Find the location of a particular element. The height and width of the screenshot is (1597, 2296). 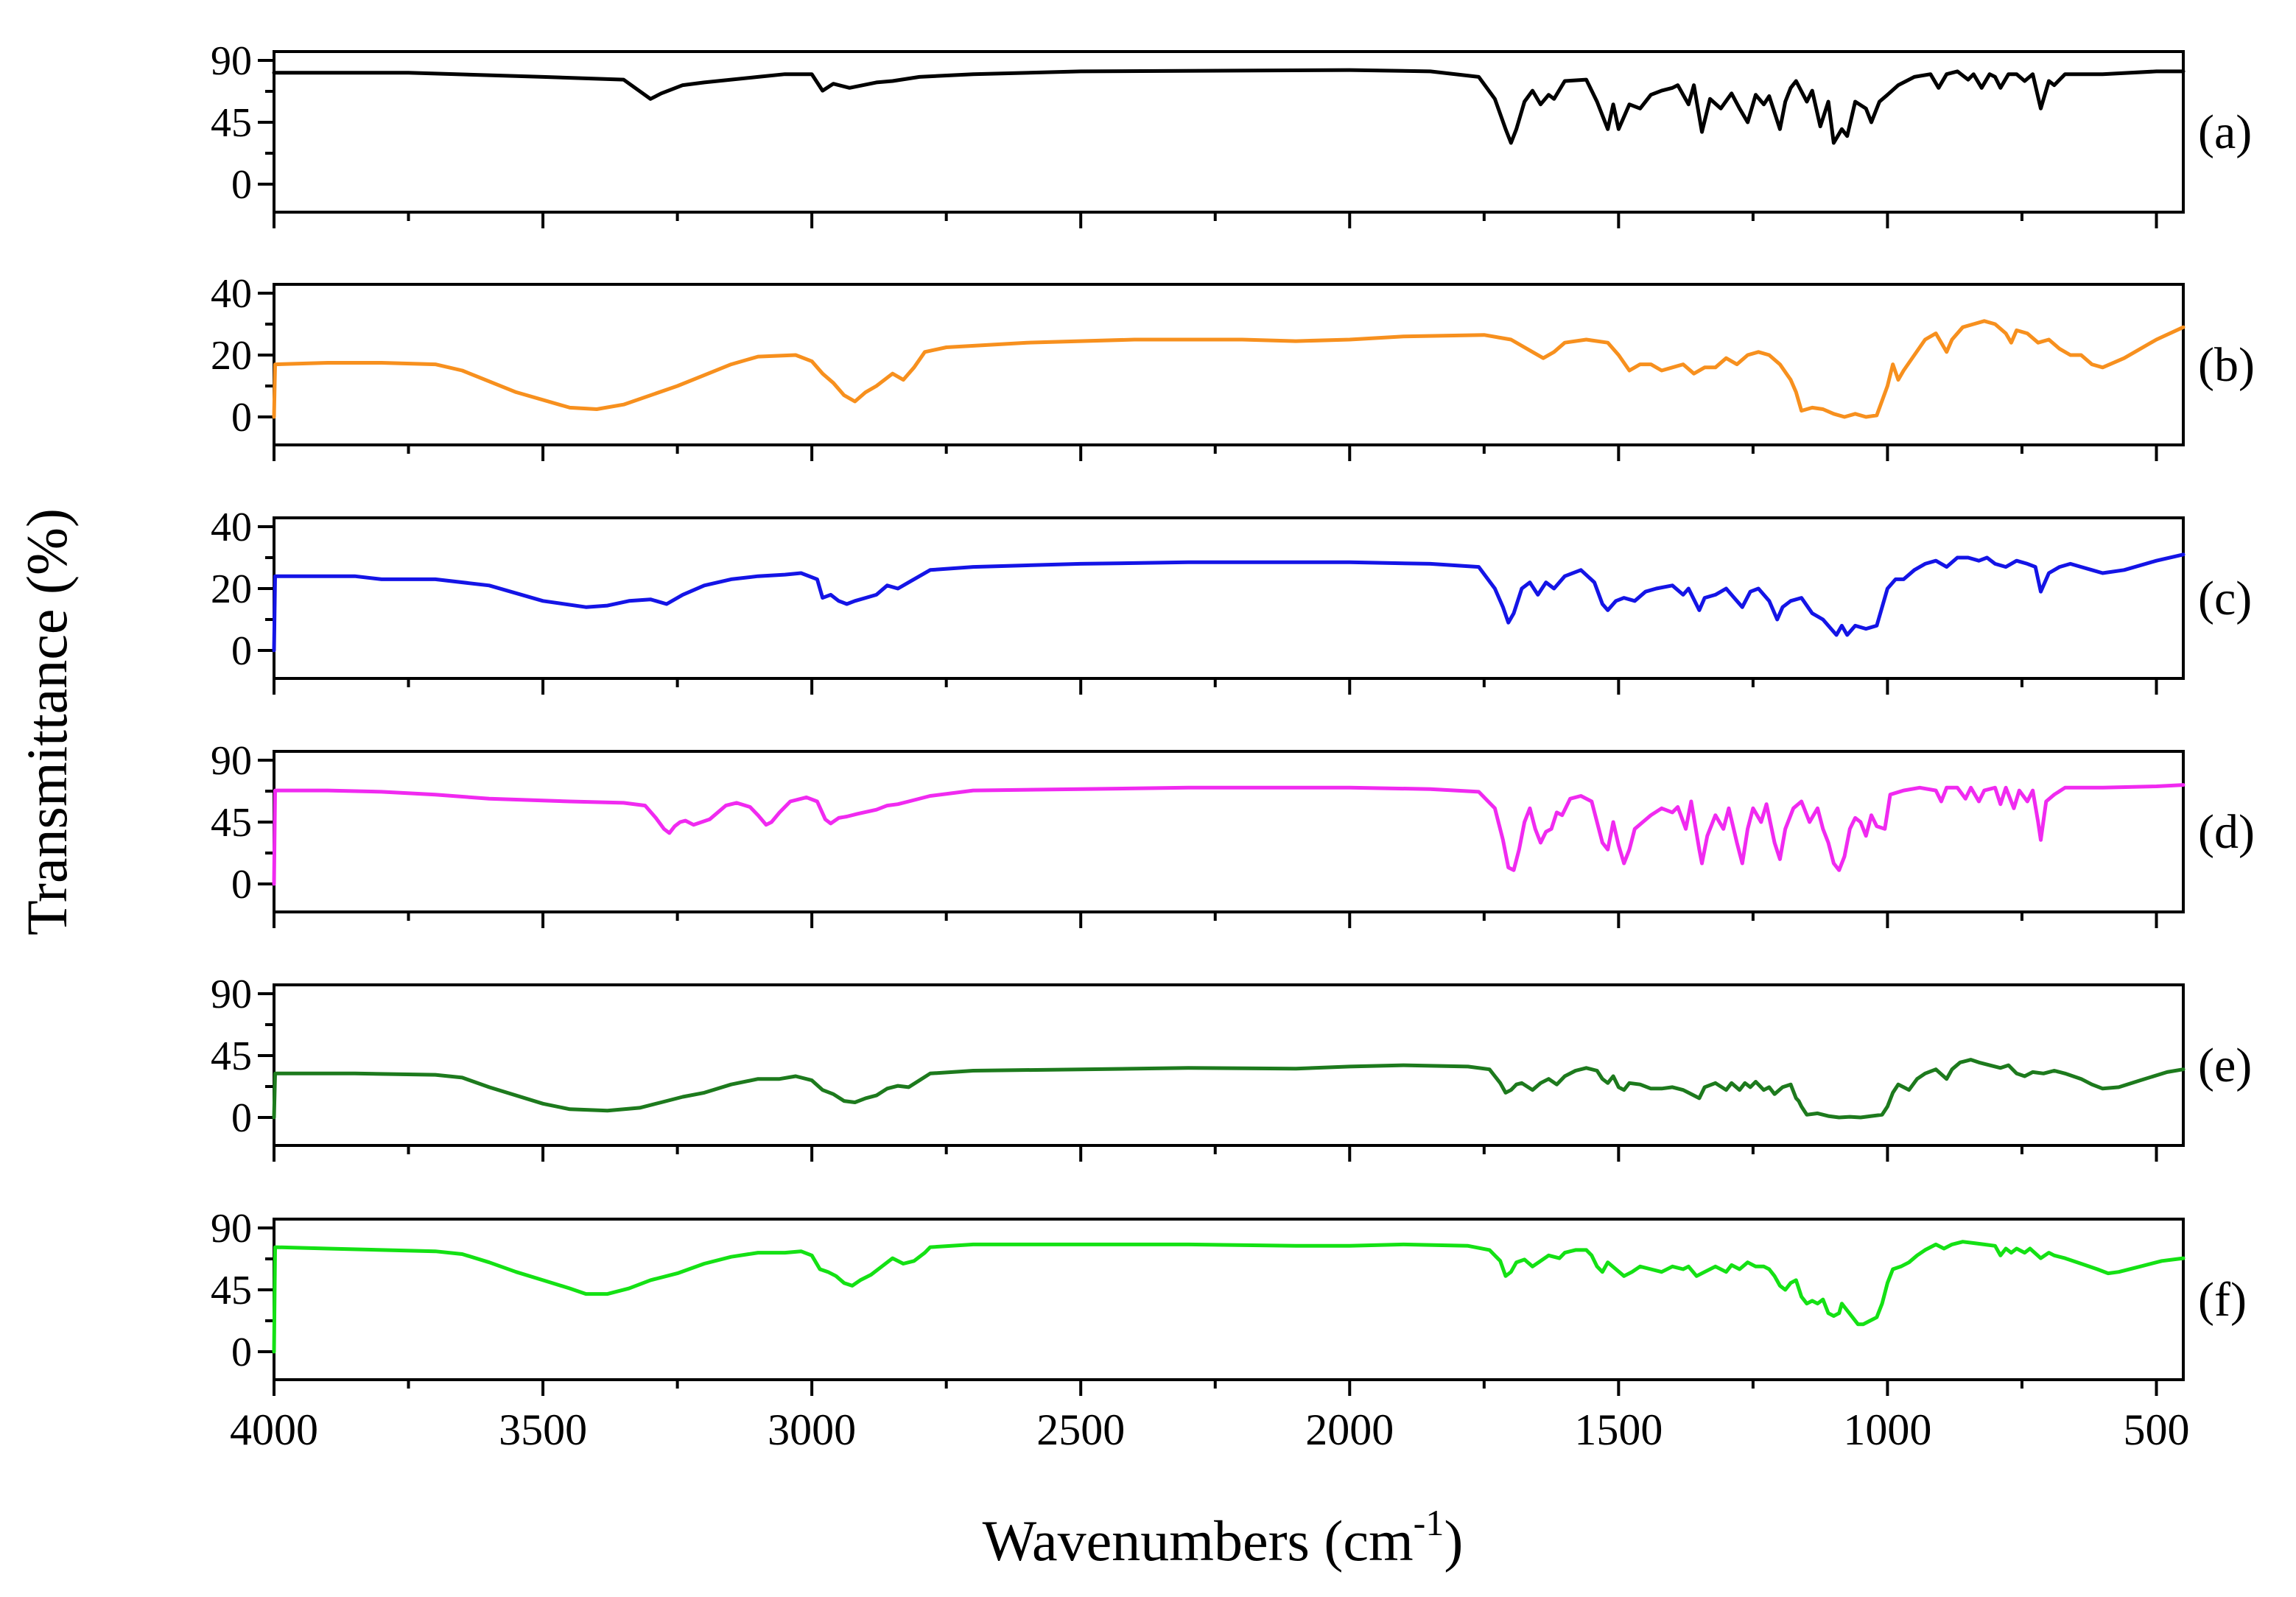

x-tick-label: 4000 is located at coordinates (274, 1429).